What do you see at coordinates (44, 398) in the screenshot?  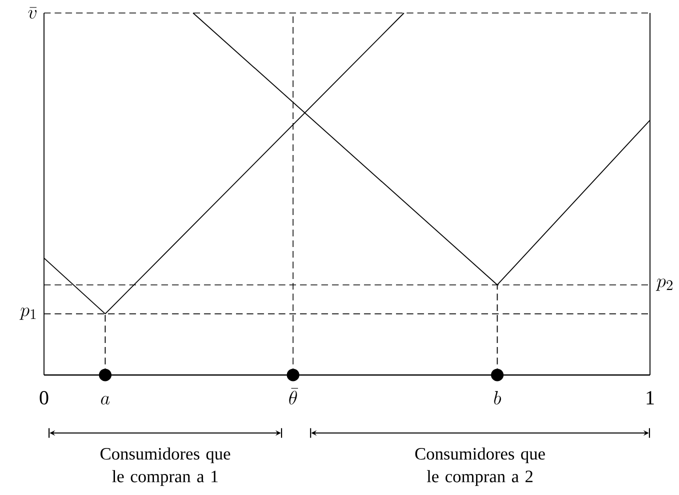 I see `x-tick-label: 0` at bounding box center [44, 398].